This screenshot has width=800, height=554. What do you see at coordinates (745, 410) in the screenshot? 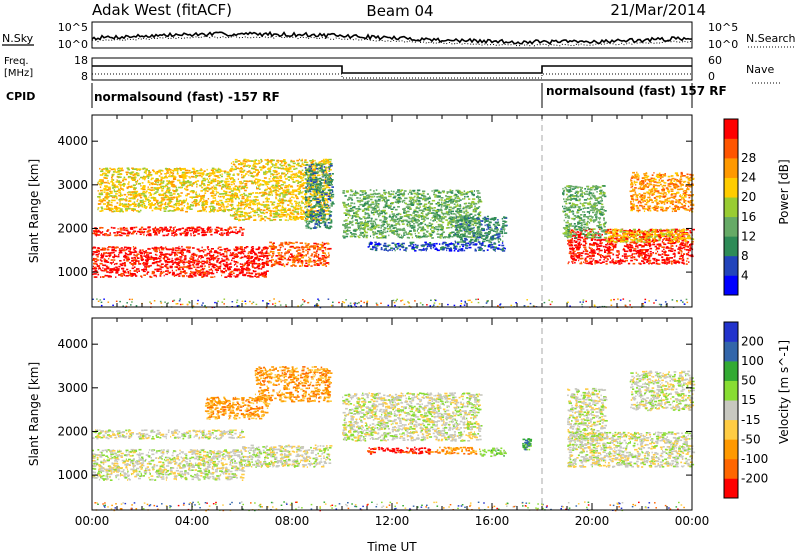
I see `velocity-colorbar: -200 -100 -50 -15 15 50 100 200` at bounding box center [745, 410].